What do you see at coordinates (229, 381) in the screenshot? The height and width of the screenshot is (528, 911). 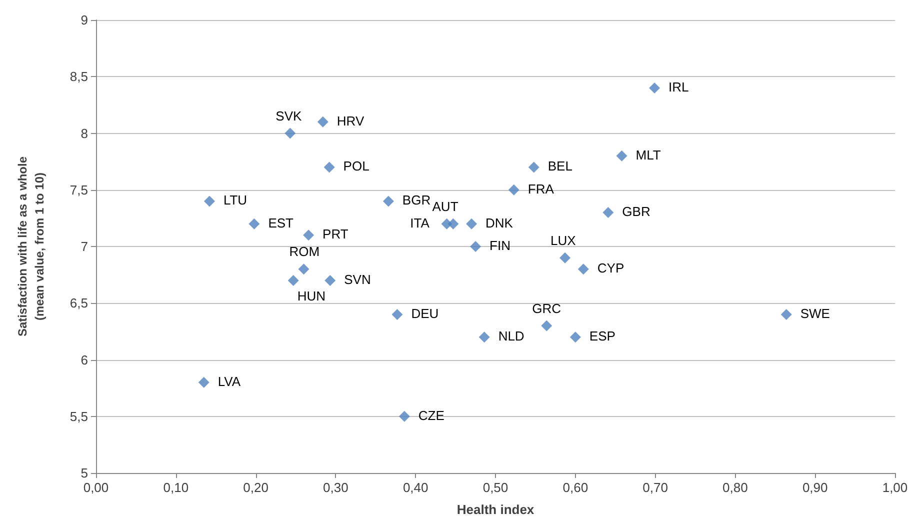 I see `annotation: LVA` at bounding box center [229, 381].